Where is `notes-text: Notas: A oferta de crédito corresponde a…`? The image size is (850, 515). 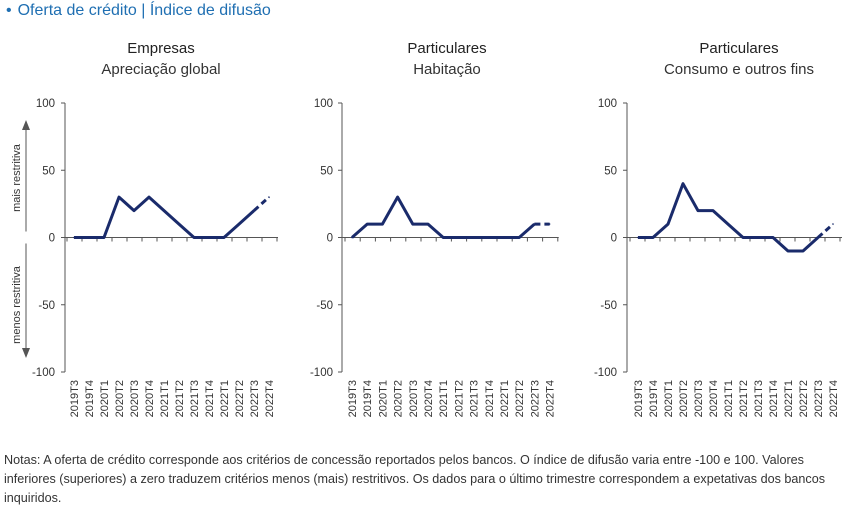 notes-text: Notas: A oferta de crédito corresponde a… is located at coordinates (415, 479).